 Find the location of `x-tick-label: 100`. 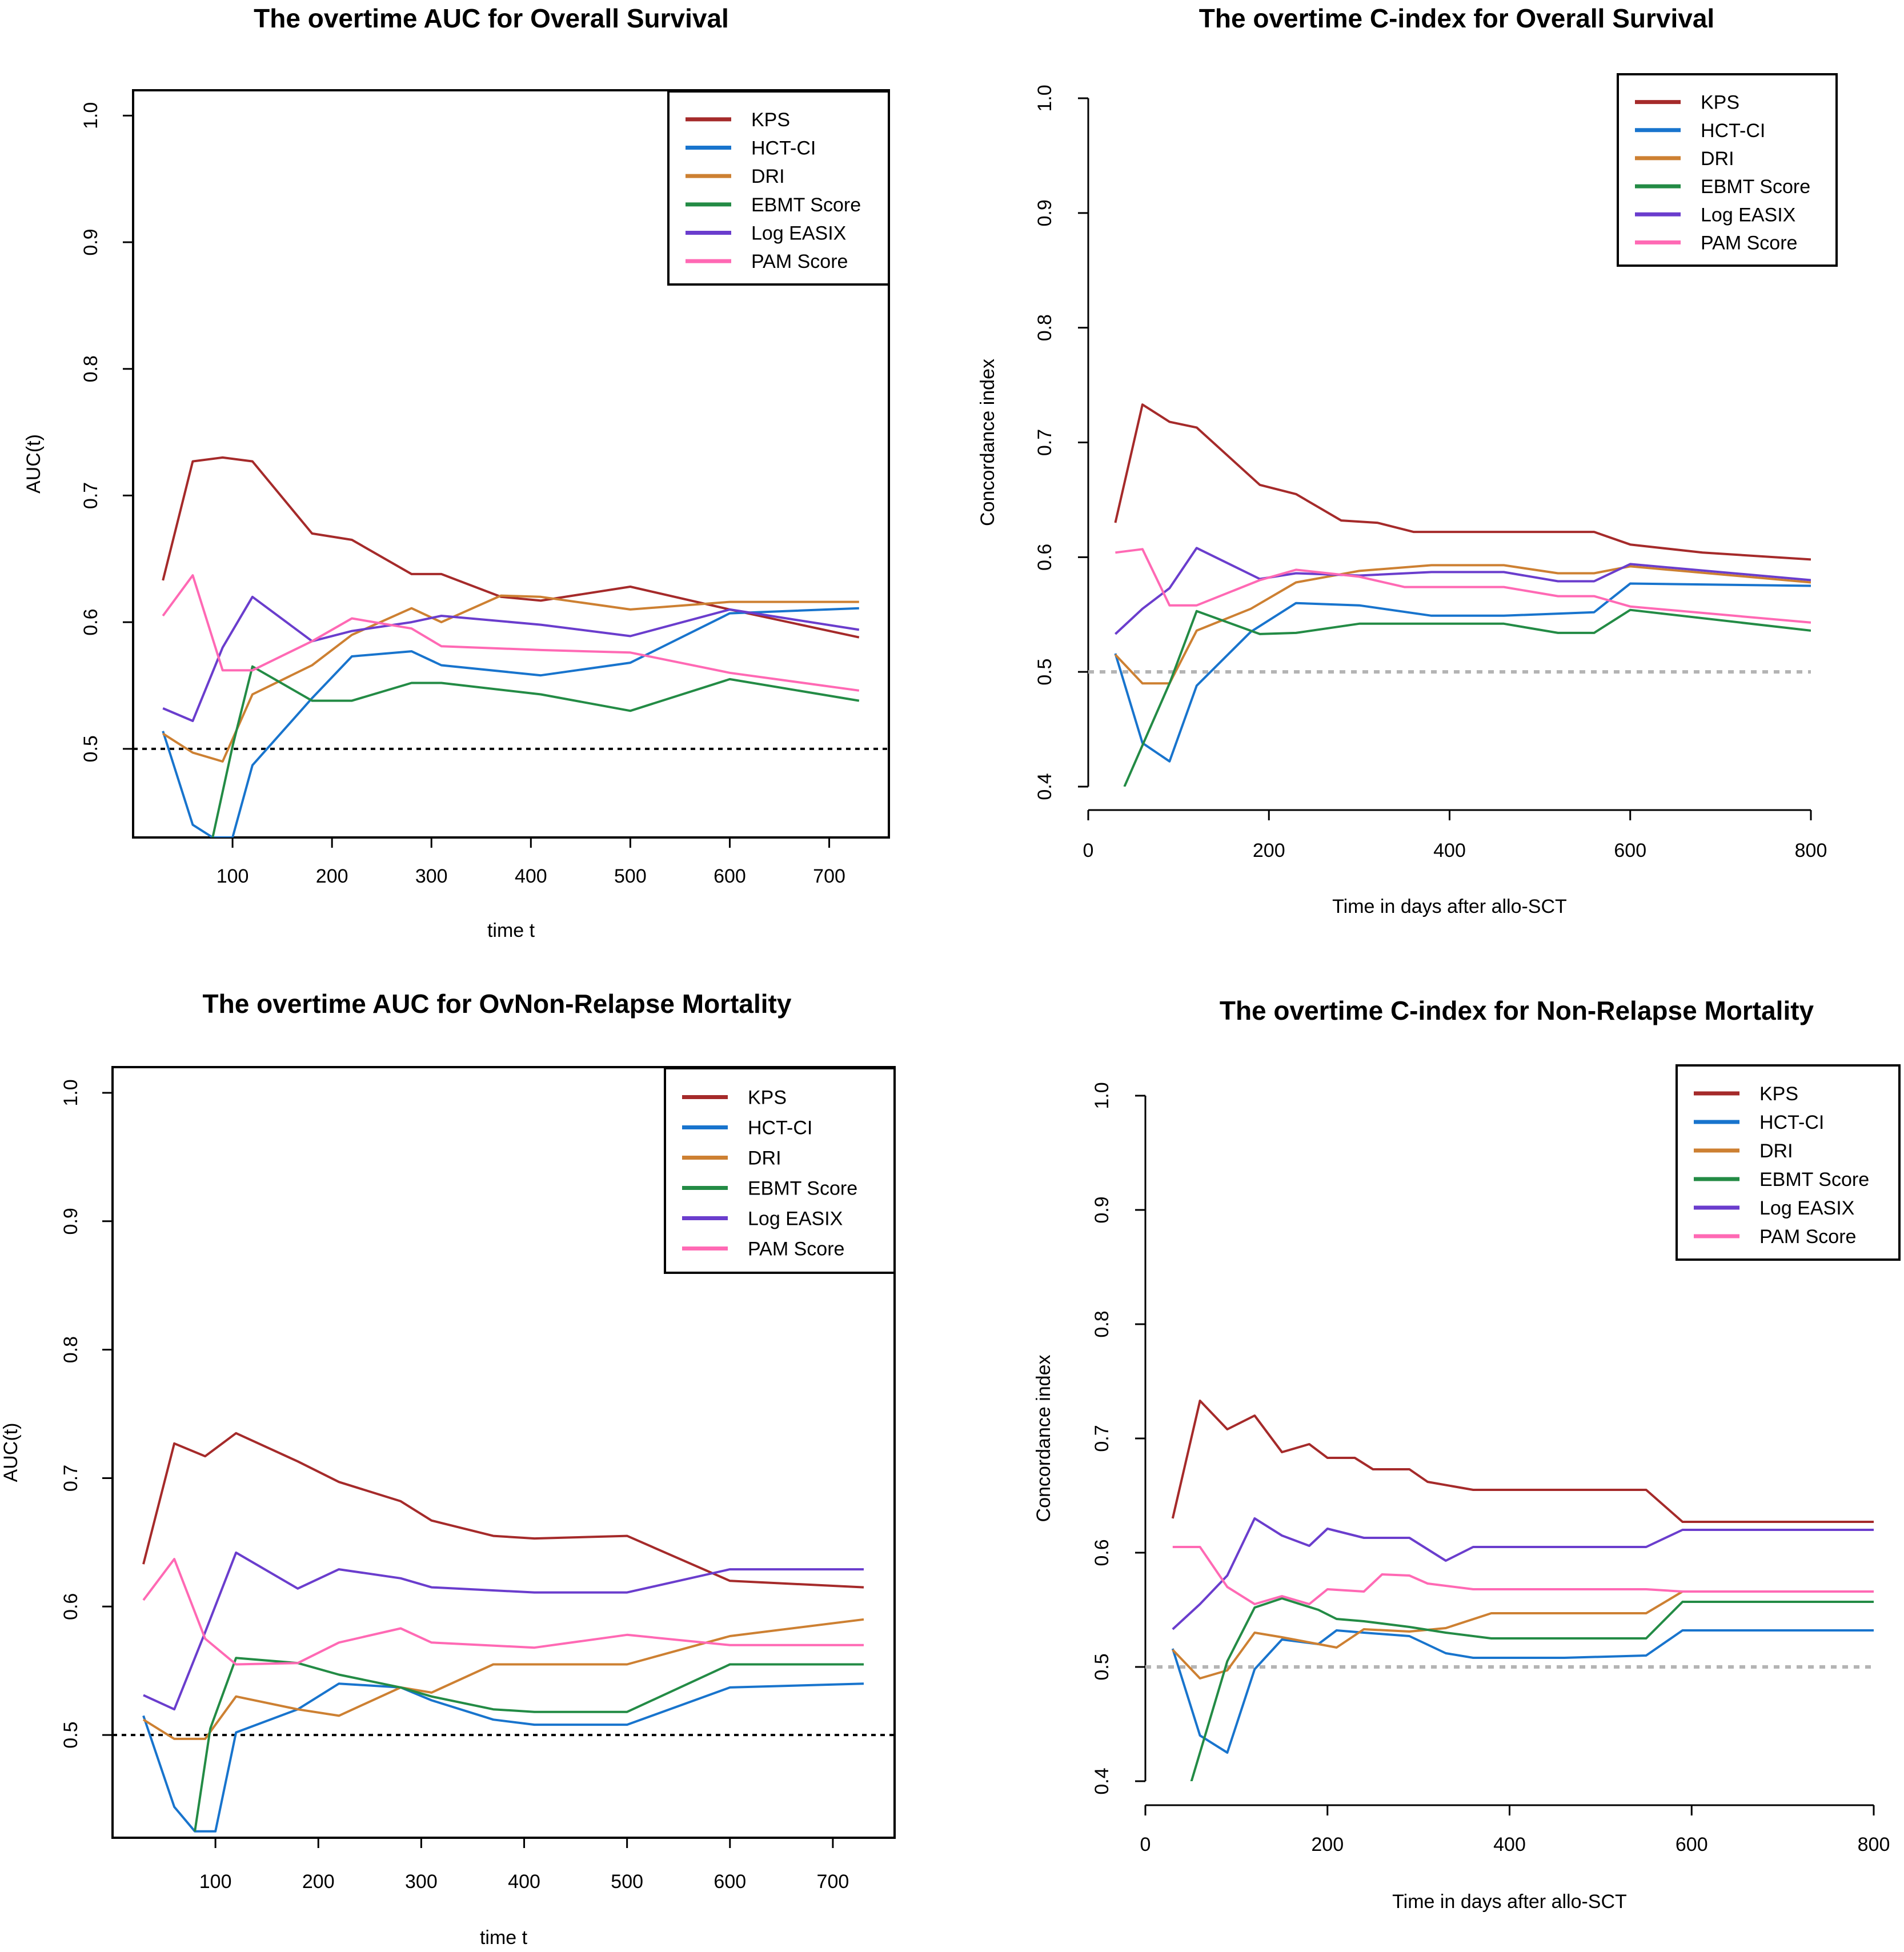

x-tick-label: 100 is located at coordinates (233, 876).